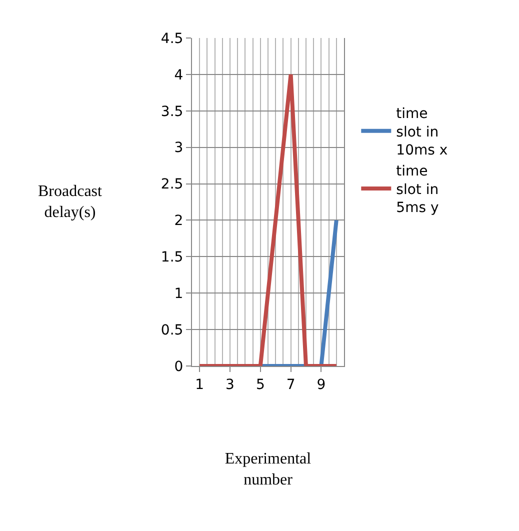 This screenshot has width=519, height=531. What do you see at coordinates (172, 258) in the screenshot?
I see `y-tick-label: 1.5` at bounding box center [172, 258].